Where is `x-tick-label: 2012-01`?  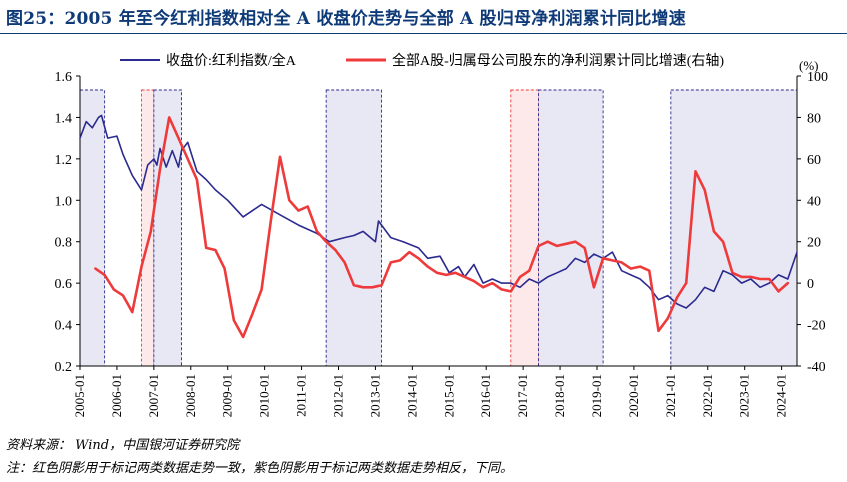 x-tick-label: 2012-01 is located at coordinates (337, 395).